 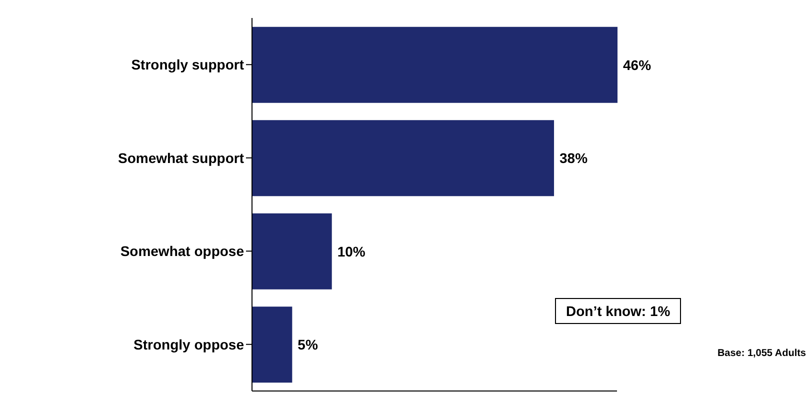 I want to click on data-label: 38%, so click(x=574, y=158).